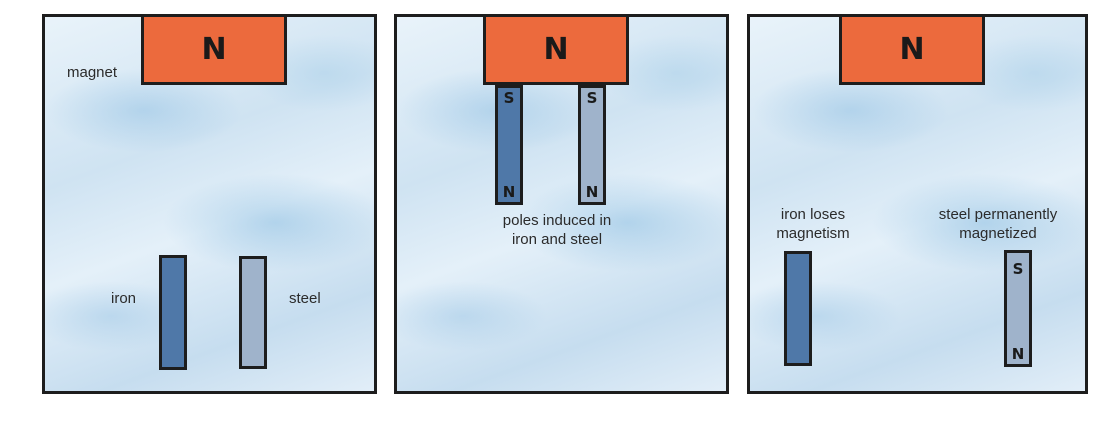 The image size is (1103, 421). What do you see at coordinates (813, 224) in the screenshot?
I see `iron-caption: iron loses magnetism` at bounding box center [813, 224].